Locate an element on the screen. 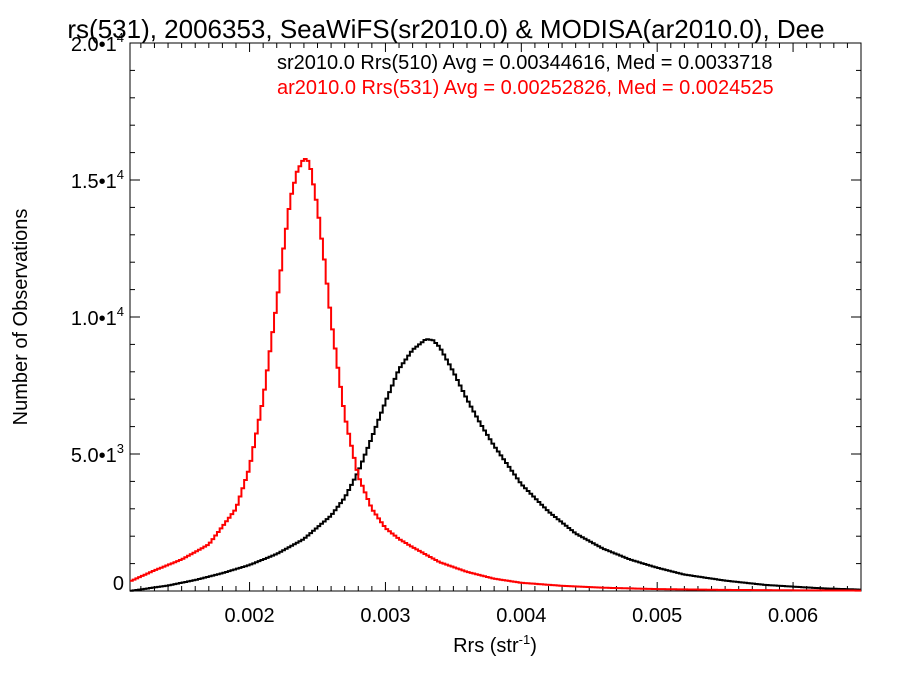  y-tick-labels: 05.0•131.0•141.5•142.0•14 is located at coordinates (97, 312).